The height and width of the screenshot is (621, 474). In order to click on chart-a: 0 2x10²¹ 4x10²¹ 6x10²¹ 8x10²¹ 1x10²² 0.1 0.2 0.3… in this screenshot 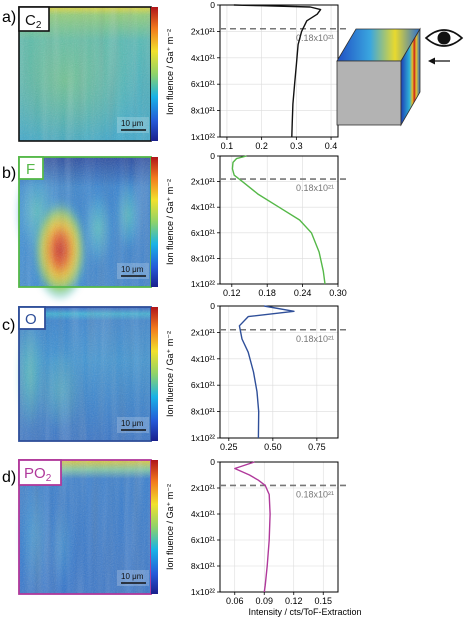, I will do `click(268, 75)`.